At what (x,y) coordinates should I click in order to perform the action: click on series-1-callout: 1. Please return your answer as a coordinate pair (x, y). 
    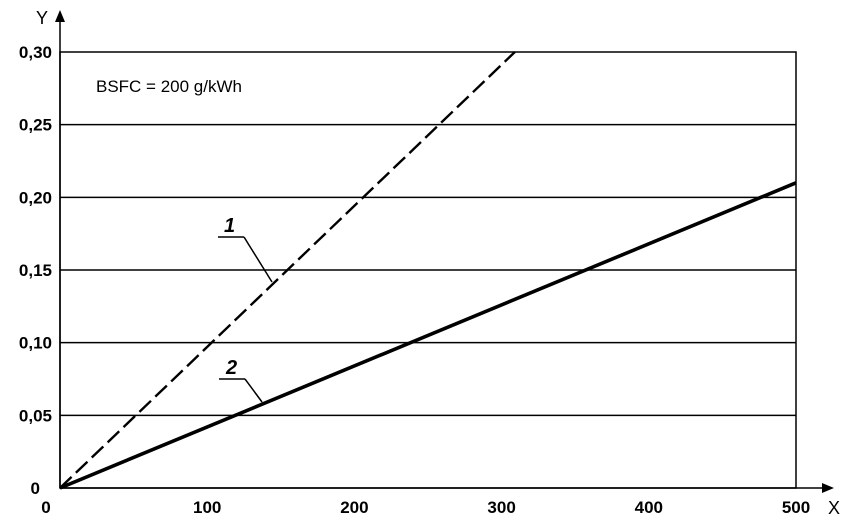
    Looking at the image, I should click on (229, 226).